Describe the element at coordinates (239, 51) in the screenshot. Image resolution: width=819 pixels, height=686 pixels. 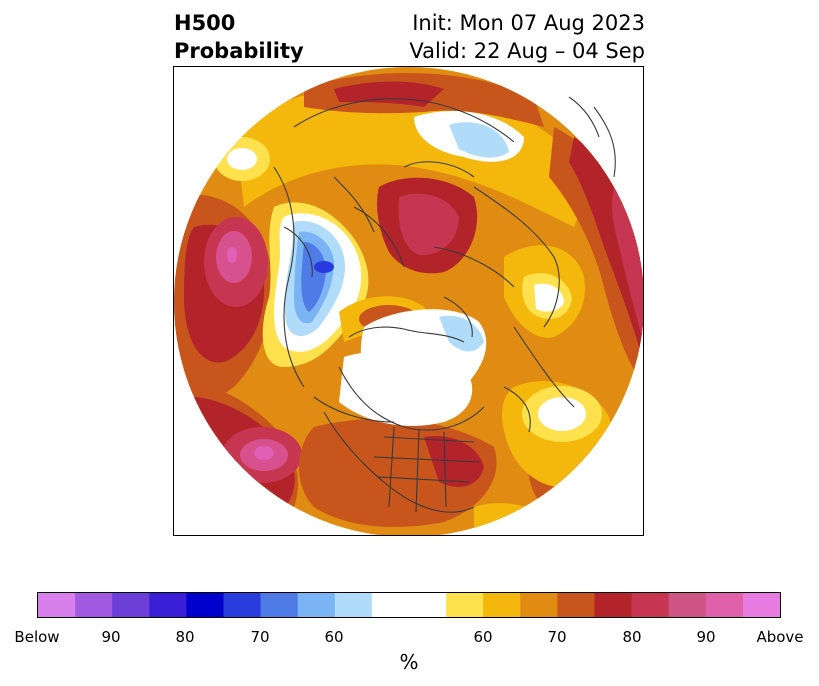
I see `title-field-type: Probability` at that location.